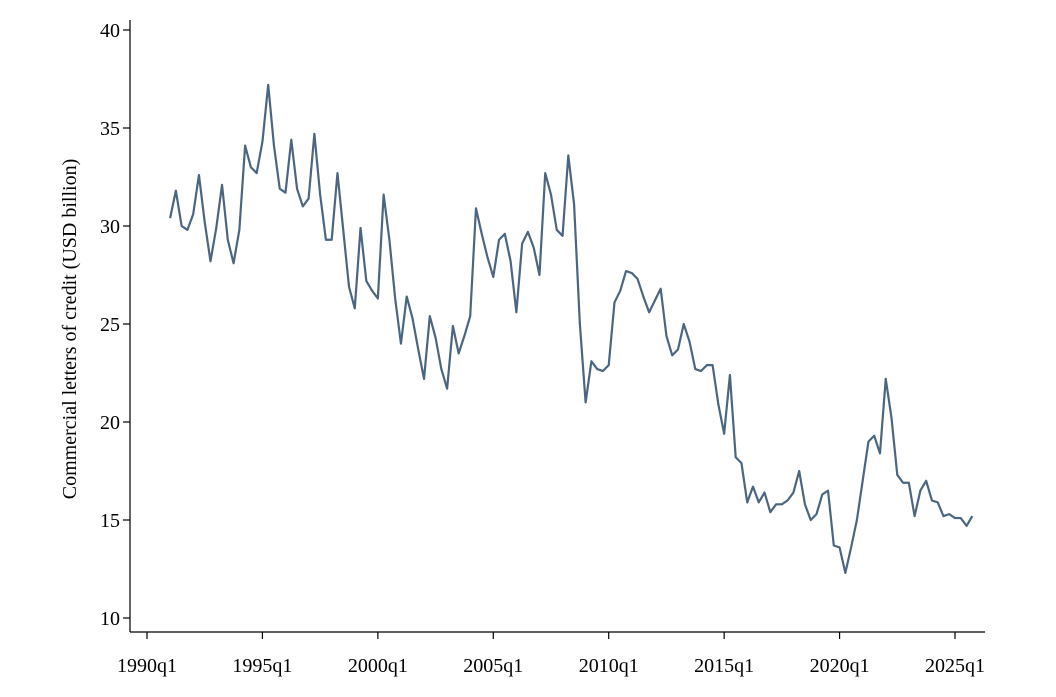  Describe the element at coordinates (147, 666) in the screenshot. I see `x-tick-label: 1990q1` at that location.